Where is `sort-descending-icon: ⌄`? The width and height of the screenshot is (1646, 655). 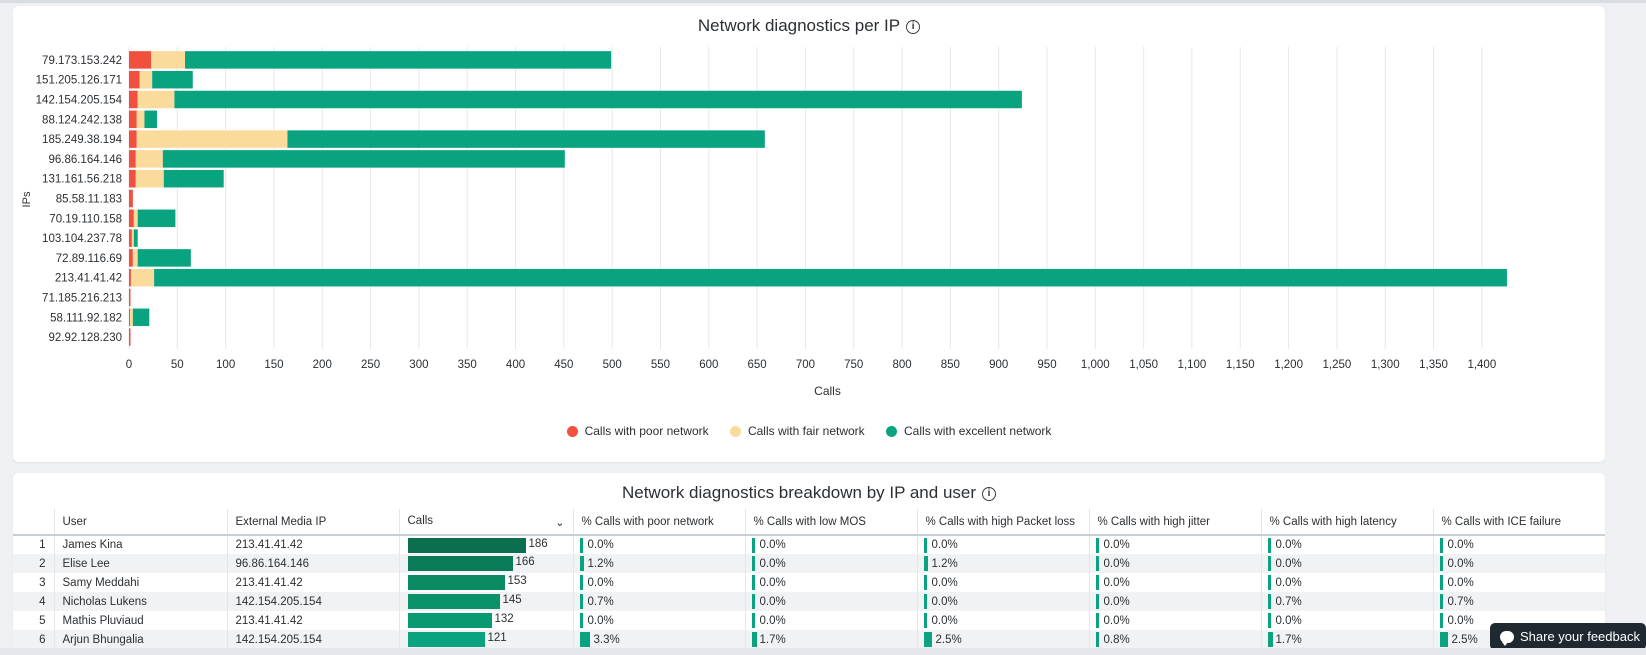
sort-descending-icon: ⌄ is located at coordinates (560, 522).